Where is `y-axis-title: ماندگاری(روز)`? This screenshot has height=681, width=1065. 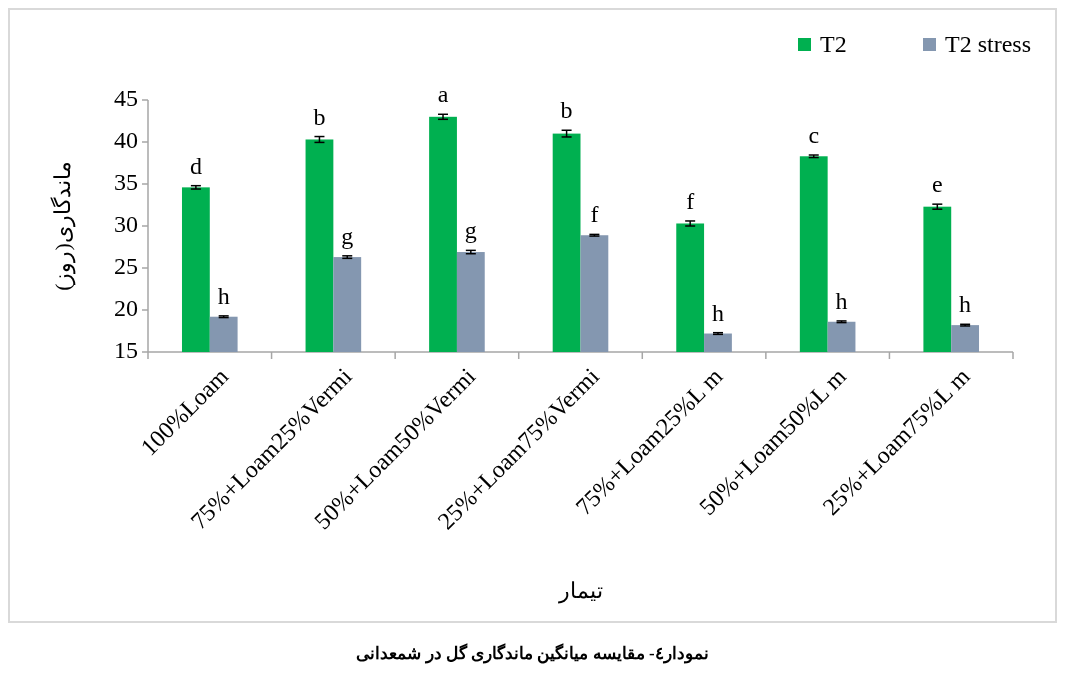
y-axis-title: ماندگاری(روز) is located at coordinates (63, 226).